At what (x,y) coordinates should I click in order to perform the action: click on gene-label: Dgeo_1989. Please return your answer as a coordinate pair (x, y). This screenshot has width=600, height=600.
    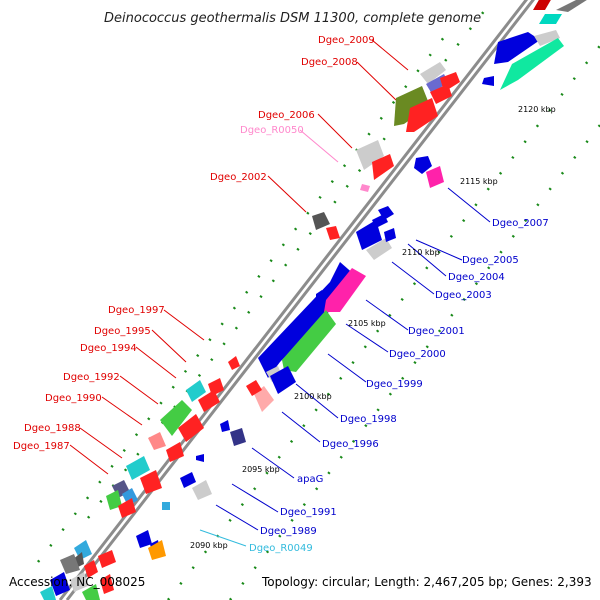
    Looking at the image, I should click on (288, 531).